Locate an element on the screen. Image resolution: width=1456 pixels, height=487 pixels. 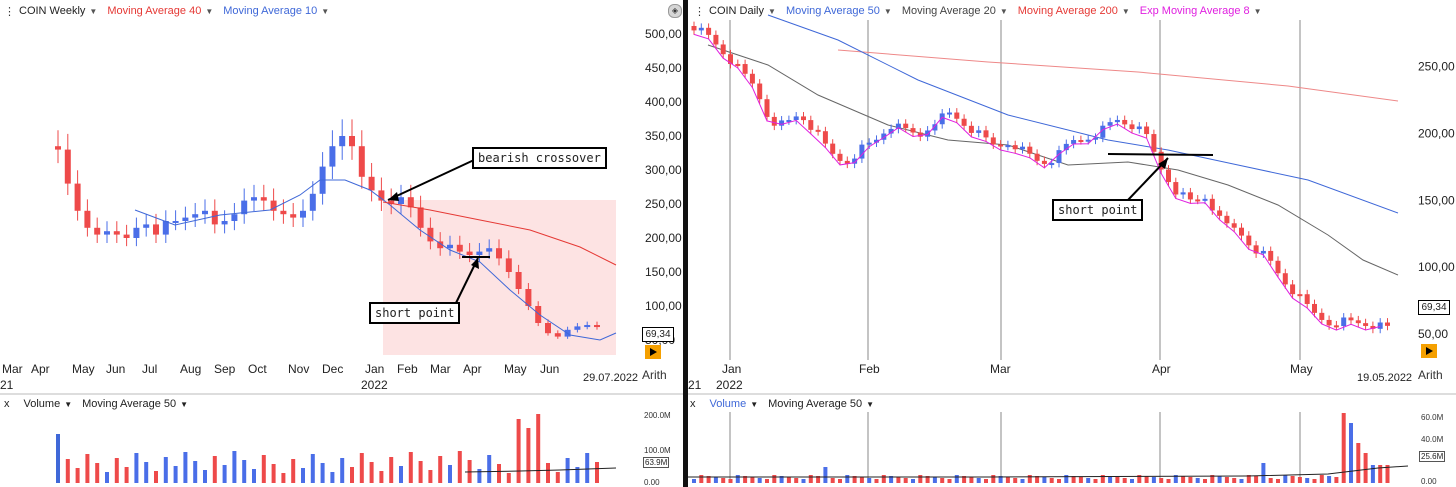
weekly-ma40-label: Moving Average 40 is located at coordinates (154, 11).